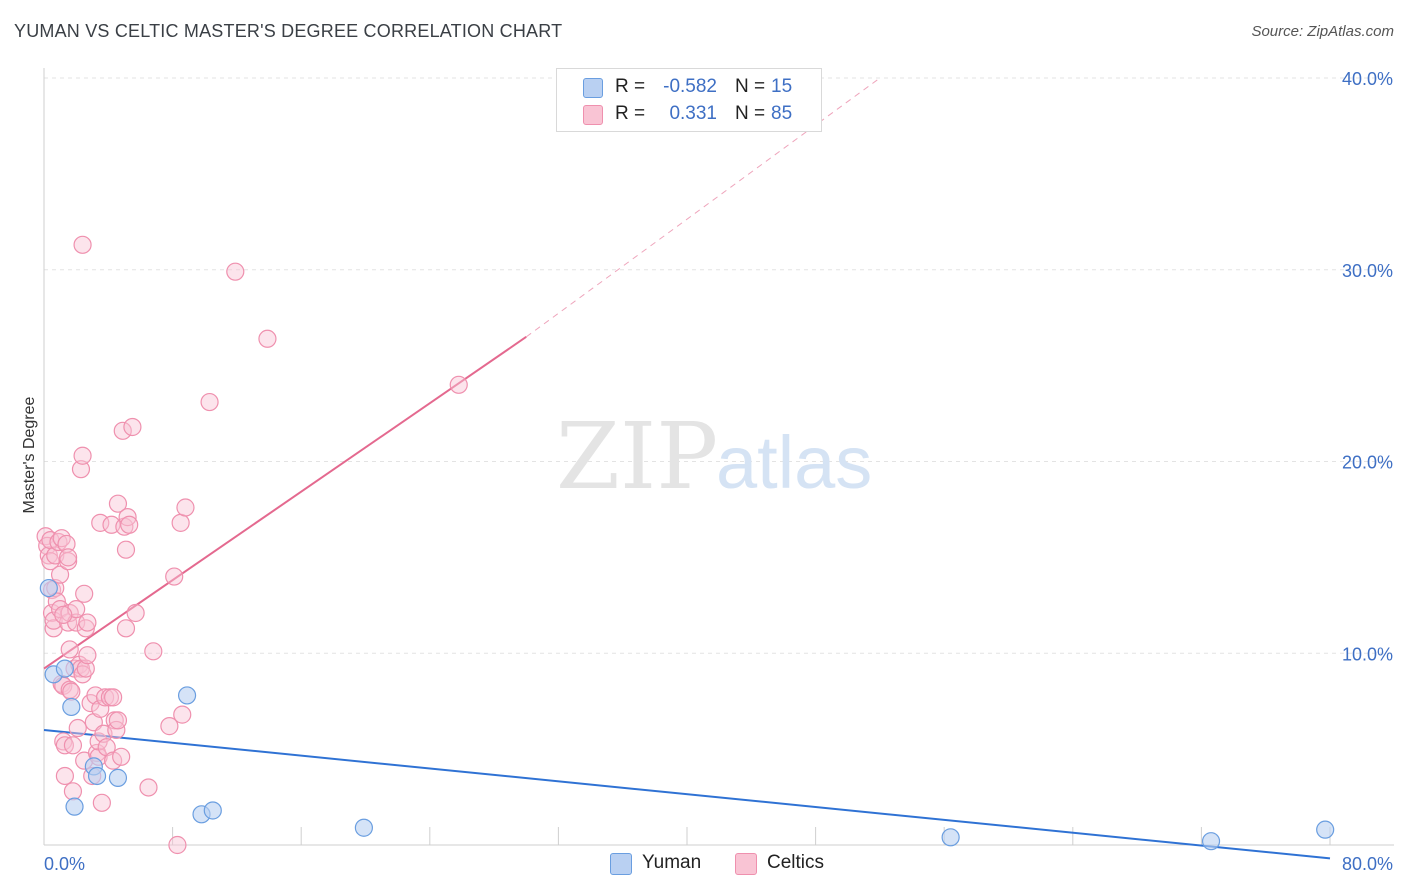 The height and width of the screenshot is (892, 1406). What do you see at coordinates (64, 864) in the screenshot?
I see `x-tick-label-min: 0.0%` at bounding box center [64, 864].